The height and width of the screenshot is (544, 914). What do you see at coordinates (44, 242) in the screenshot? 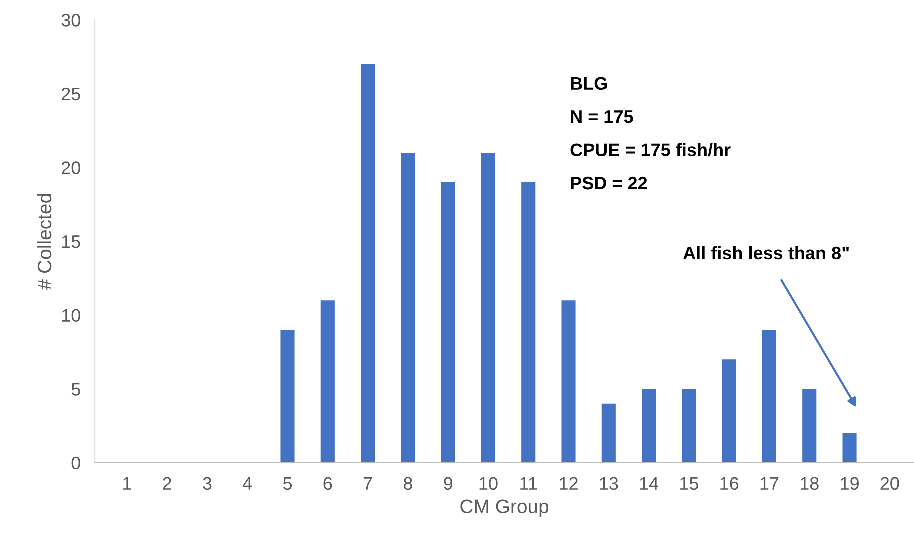
I see `y-axis-title: # Collected` at bounding box center [44, 242].